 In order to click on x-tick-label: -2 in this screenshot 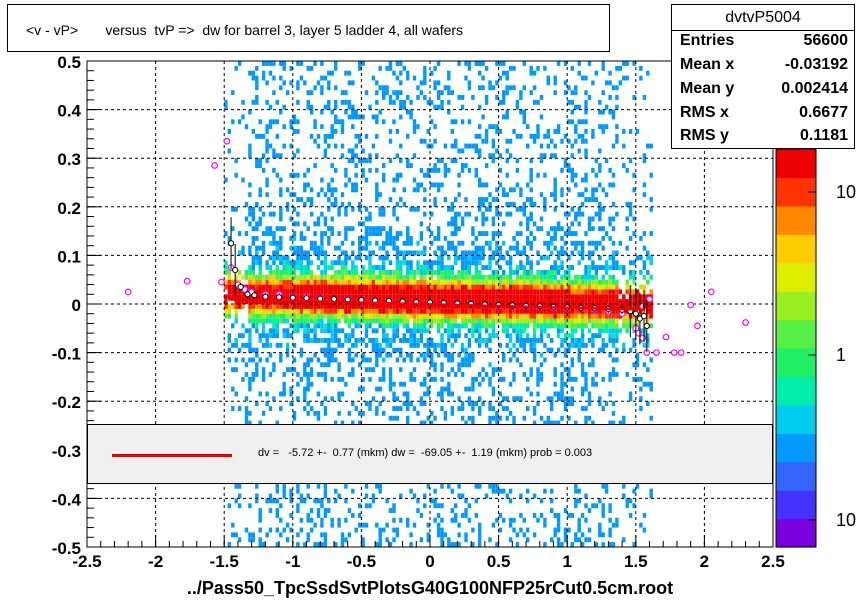, I will do `click(155, 561)`.